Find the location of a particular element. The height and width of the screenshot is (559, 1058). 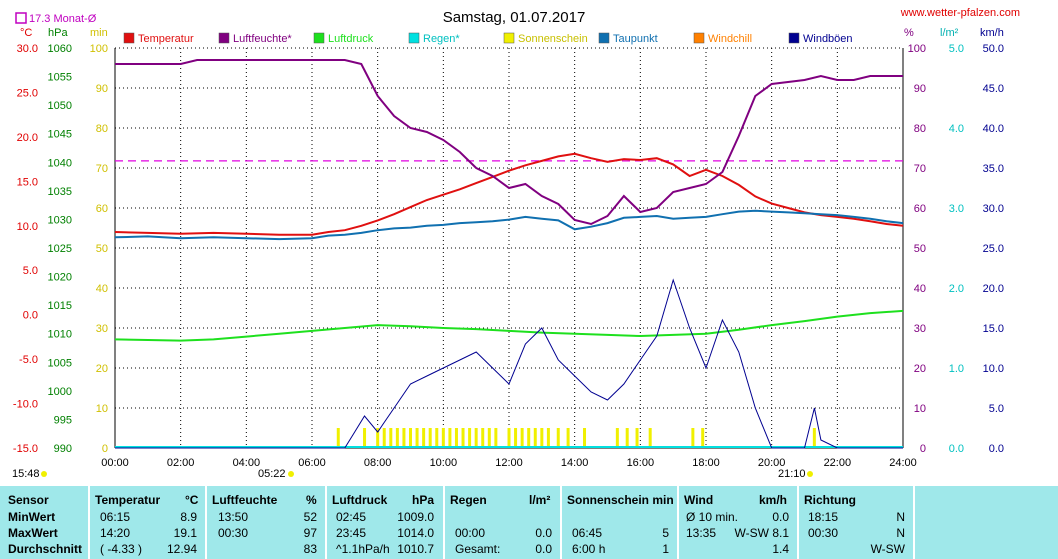

sun-value: 5 is located at coordinates (665, 533).